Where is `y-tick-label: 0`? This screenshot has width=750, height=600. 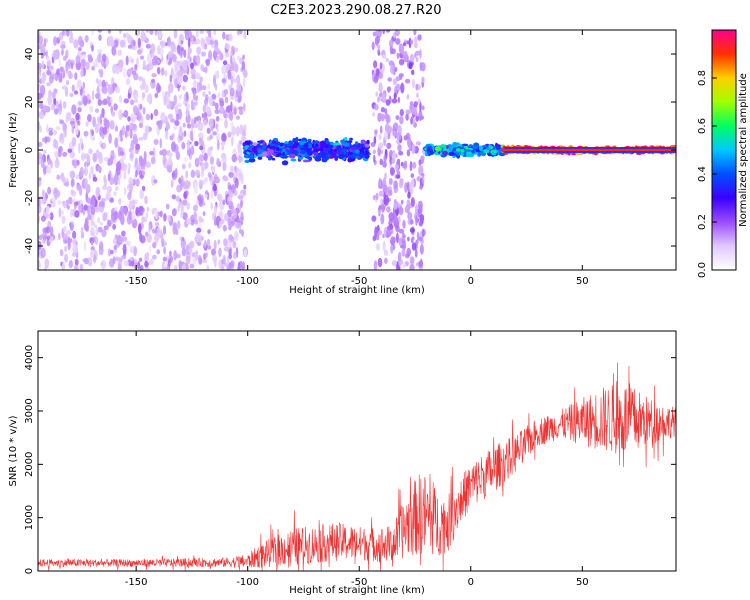
y-tick-label: 0 is located at coordinates (29, 571).